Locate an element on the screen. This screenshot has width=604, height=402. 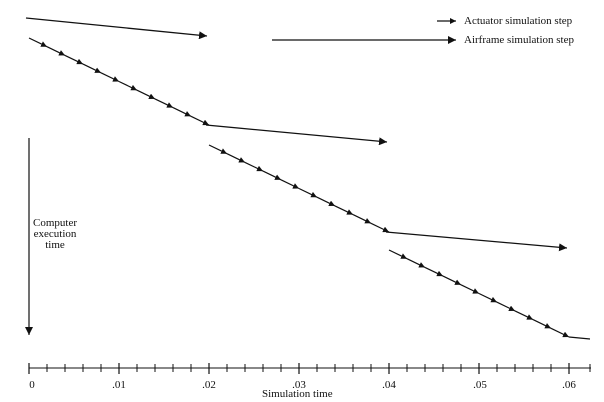
y-axis-label-line-1: Computer is located at coordinates (55, 223).